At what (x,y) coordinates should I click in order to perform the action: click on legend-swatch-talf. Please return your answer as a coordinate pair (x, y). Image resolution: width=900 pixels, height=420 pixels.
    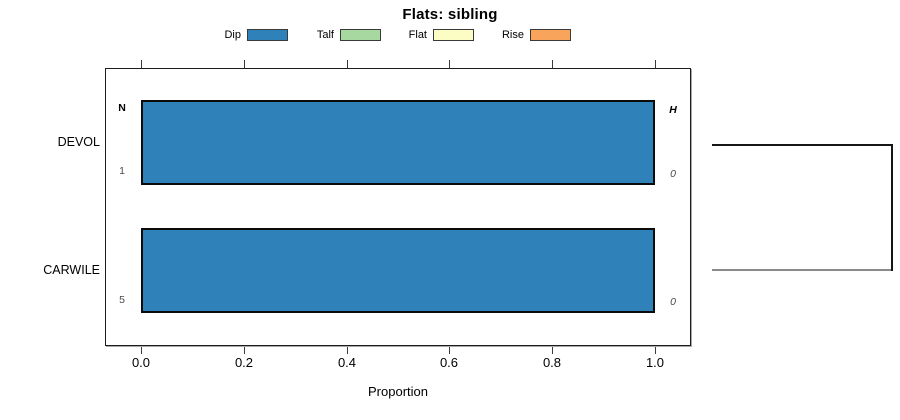
    Looking at the image, I should click on (360, 34).